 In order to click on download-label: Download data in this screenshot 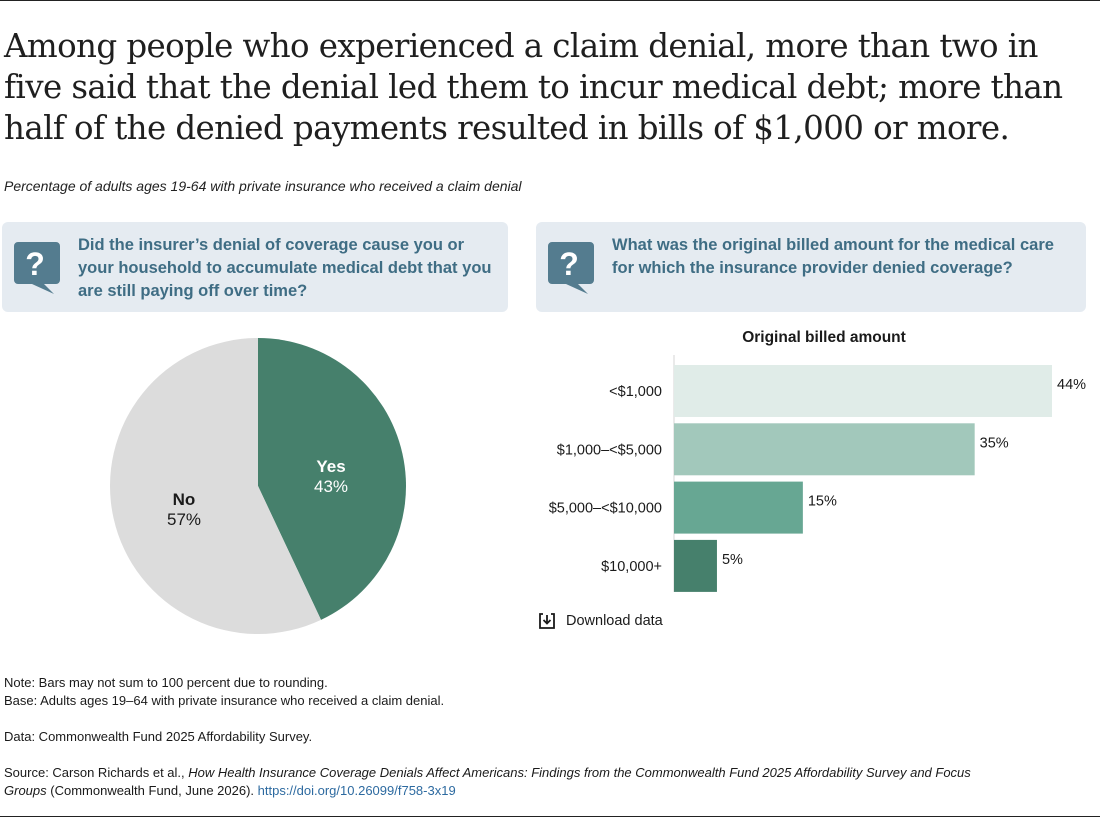, I will do `click(614, 621)`.